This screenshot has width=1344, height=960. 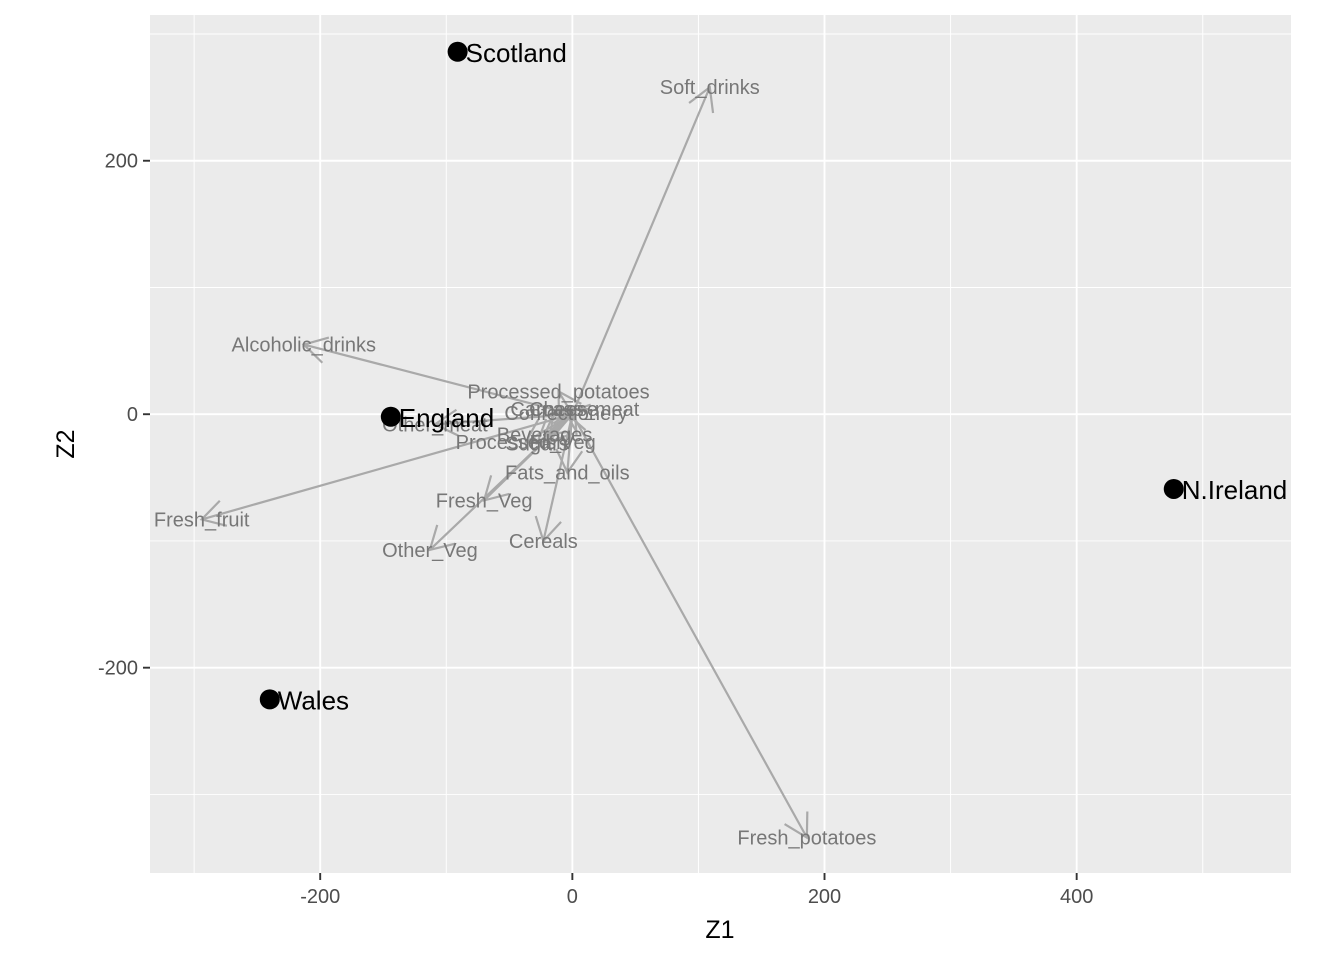 I want to click on x-tick-label: 400, so click(x=1076, y=897).